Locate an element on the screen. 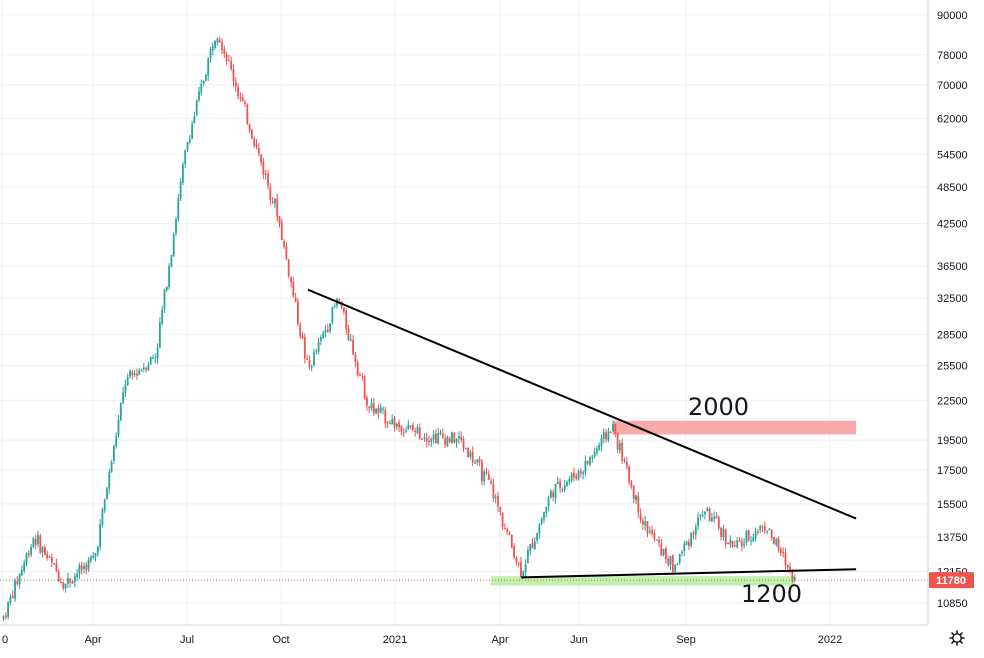  x-tick-label: Jul is located at coordinates (187, 640).